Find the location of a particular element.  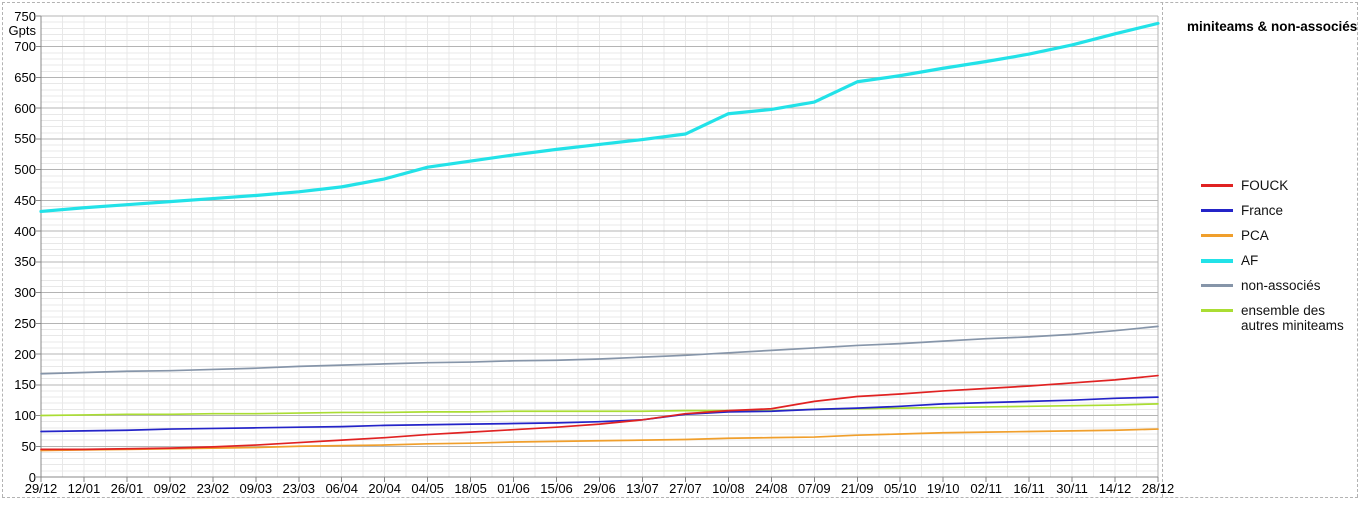

x-tick-label: 26/01 is located at coordinates (127, 488).